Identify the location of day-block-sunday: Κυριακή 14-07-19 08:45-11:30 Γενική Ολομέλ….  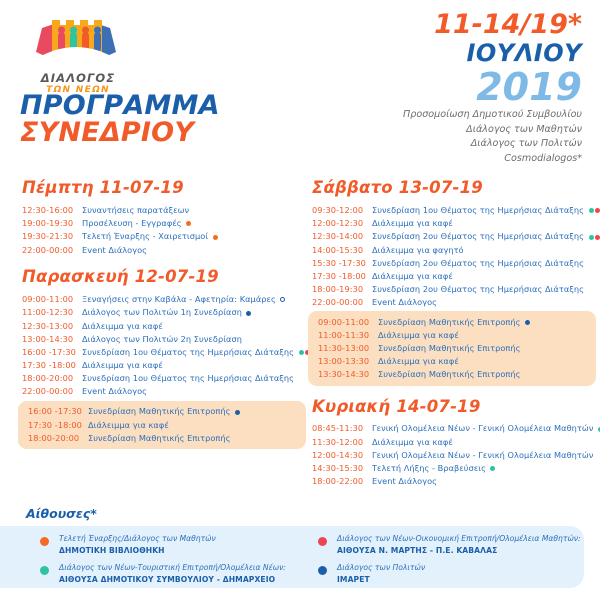
(454, 442).